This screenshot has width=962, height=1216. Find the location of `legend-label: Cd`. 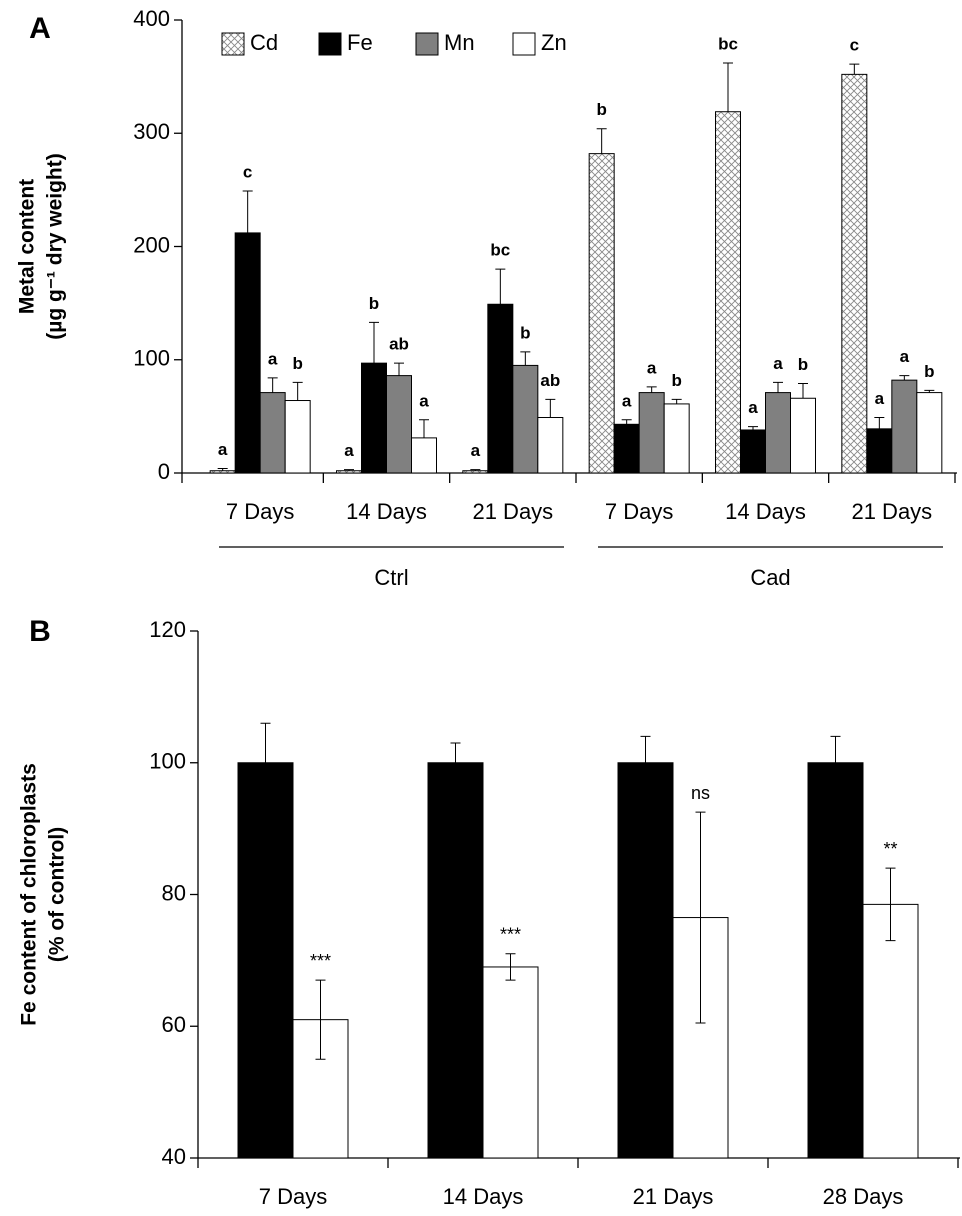

legend-label: Cd is located at coordinates (264, 42).